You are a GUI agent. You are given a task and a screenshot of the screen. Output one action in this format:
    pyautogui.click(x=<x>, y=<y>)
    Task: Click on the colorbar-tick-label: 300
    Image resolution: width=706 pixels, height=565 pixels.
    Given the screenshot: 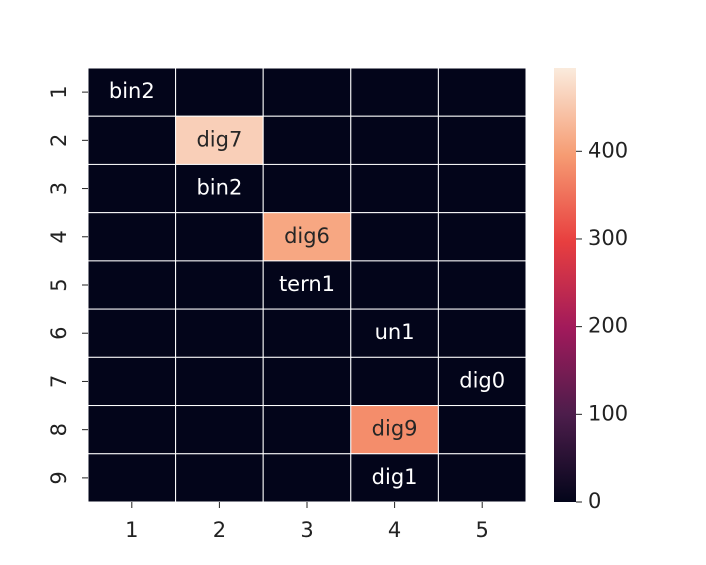 What is the action you would take?
    pyautogui.click(x=608, y=238)
    